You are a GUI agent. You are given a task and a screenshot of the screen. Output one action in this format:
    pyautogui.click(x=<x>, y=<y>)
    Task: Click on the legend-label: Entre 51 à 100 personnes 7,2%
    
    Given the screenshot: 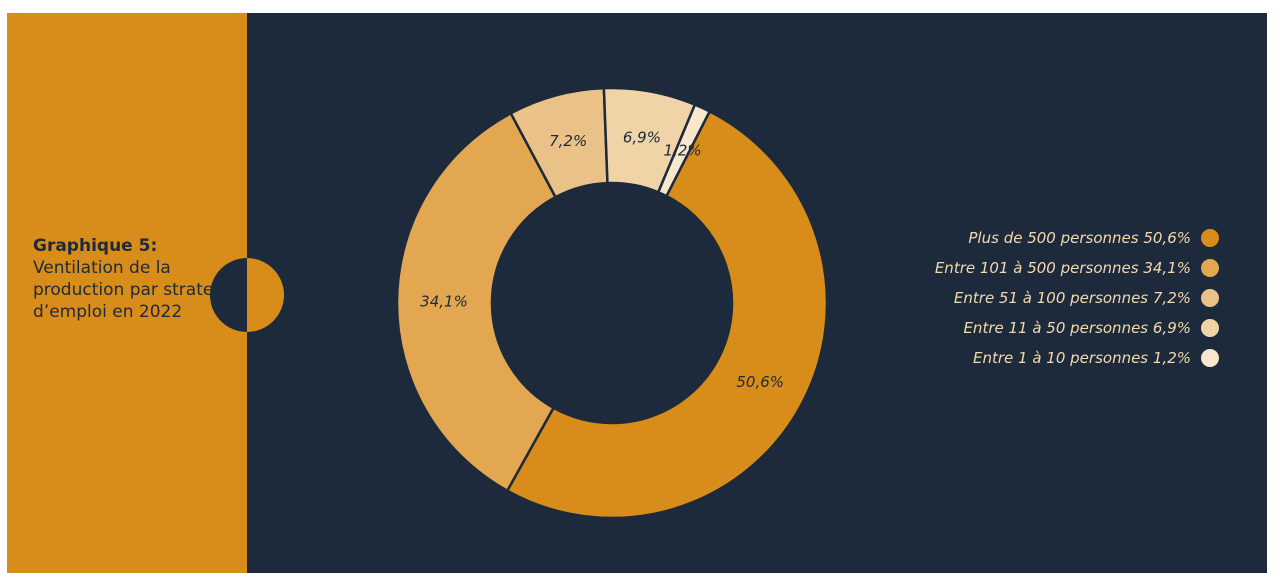 What is the action you would take?
    pyautogui.click(x=1072, y=298)
    